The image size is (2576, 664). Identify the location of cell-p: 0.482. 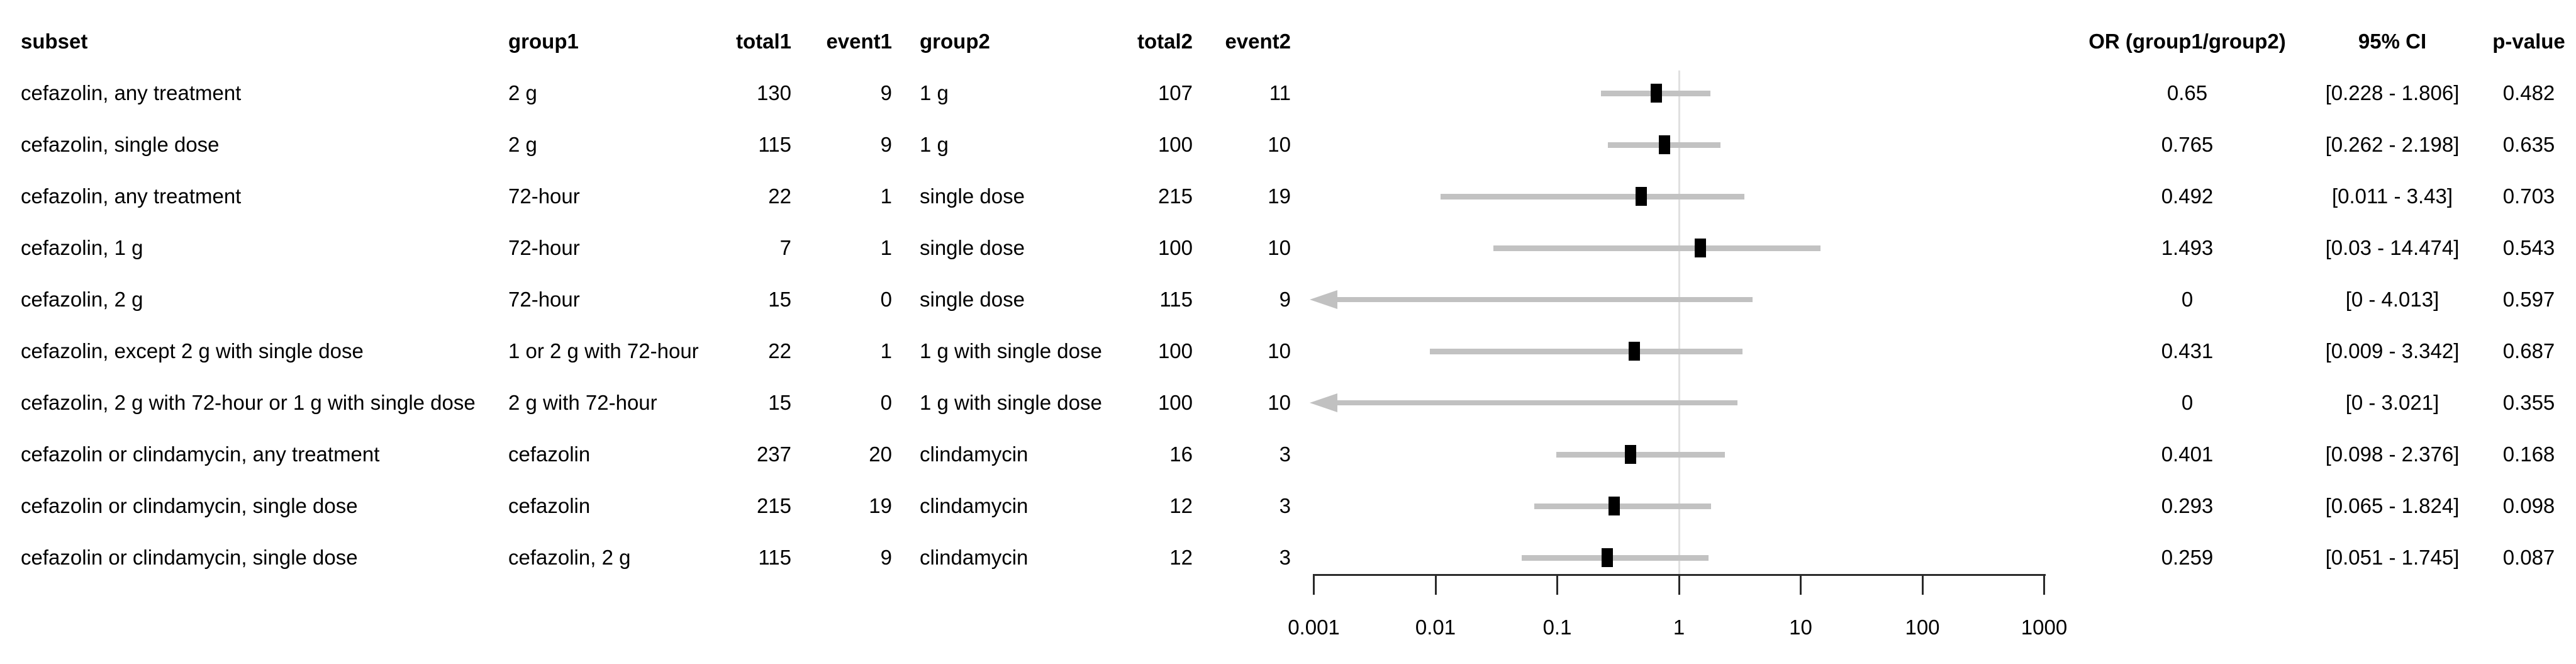
(2528, 92).